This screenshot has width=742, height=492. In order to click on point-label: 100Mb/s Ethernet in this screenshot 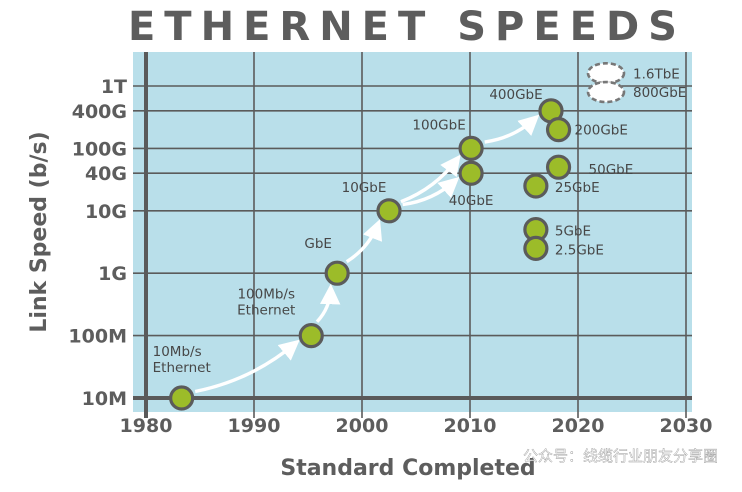, I will do `click(266, 303)`.